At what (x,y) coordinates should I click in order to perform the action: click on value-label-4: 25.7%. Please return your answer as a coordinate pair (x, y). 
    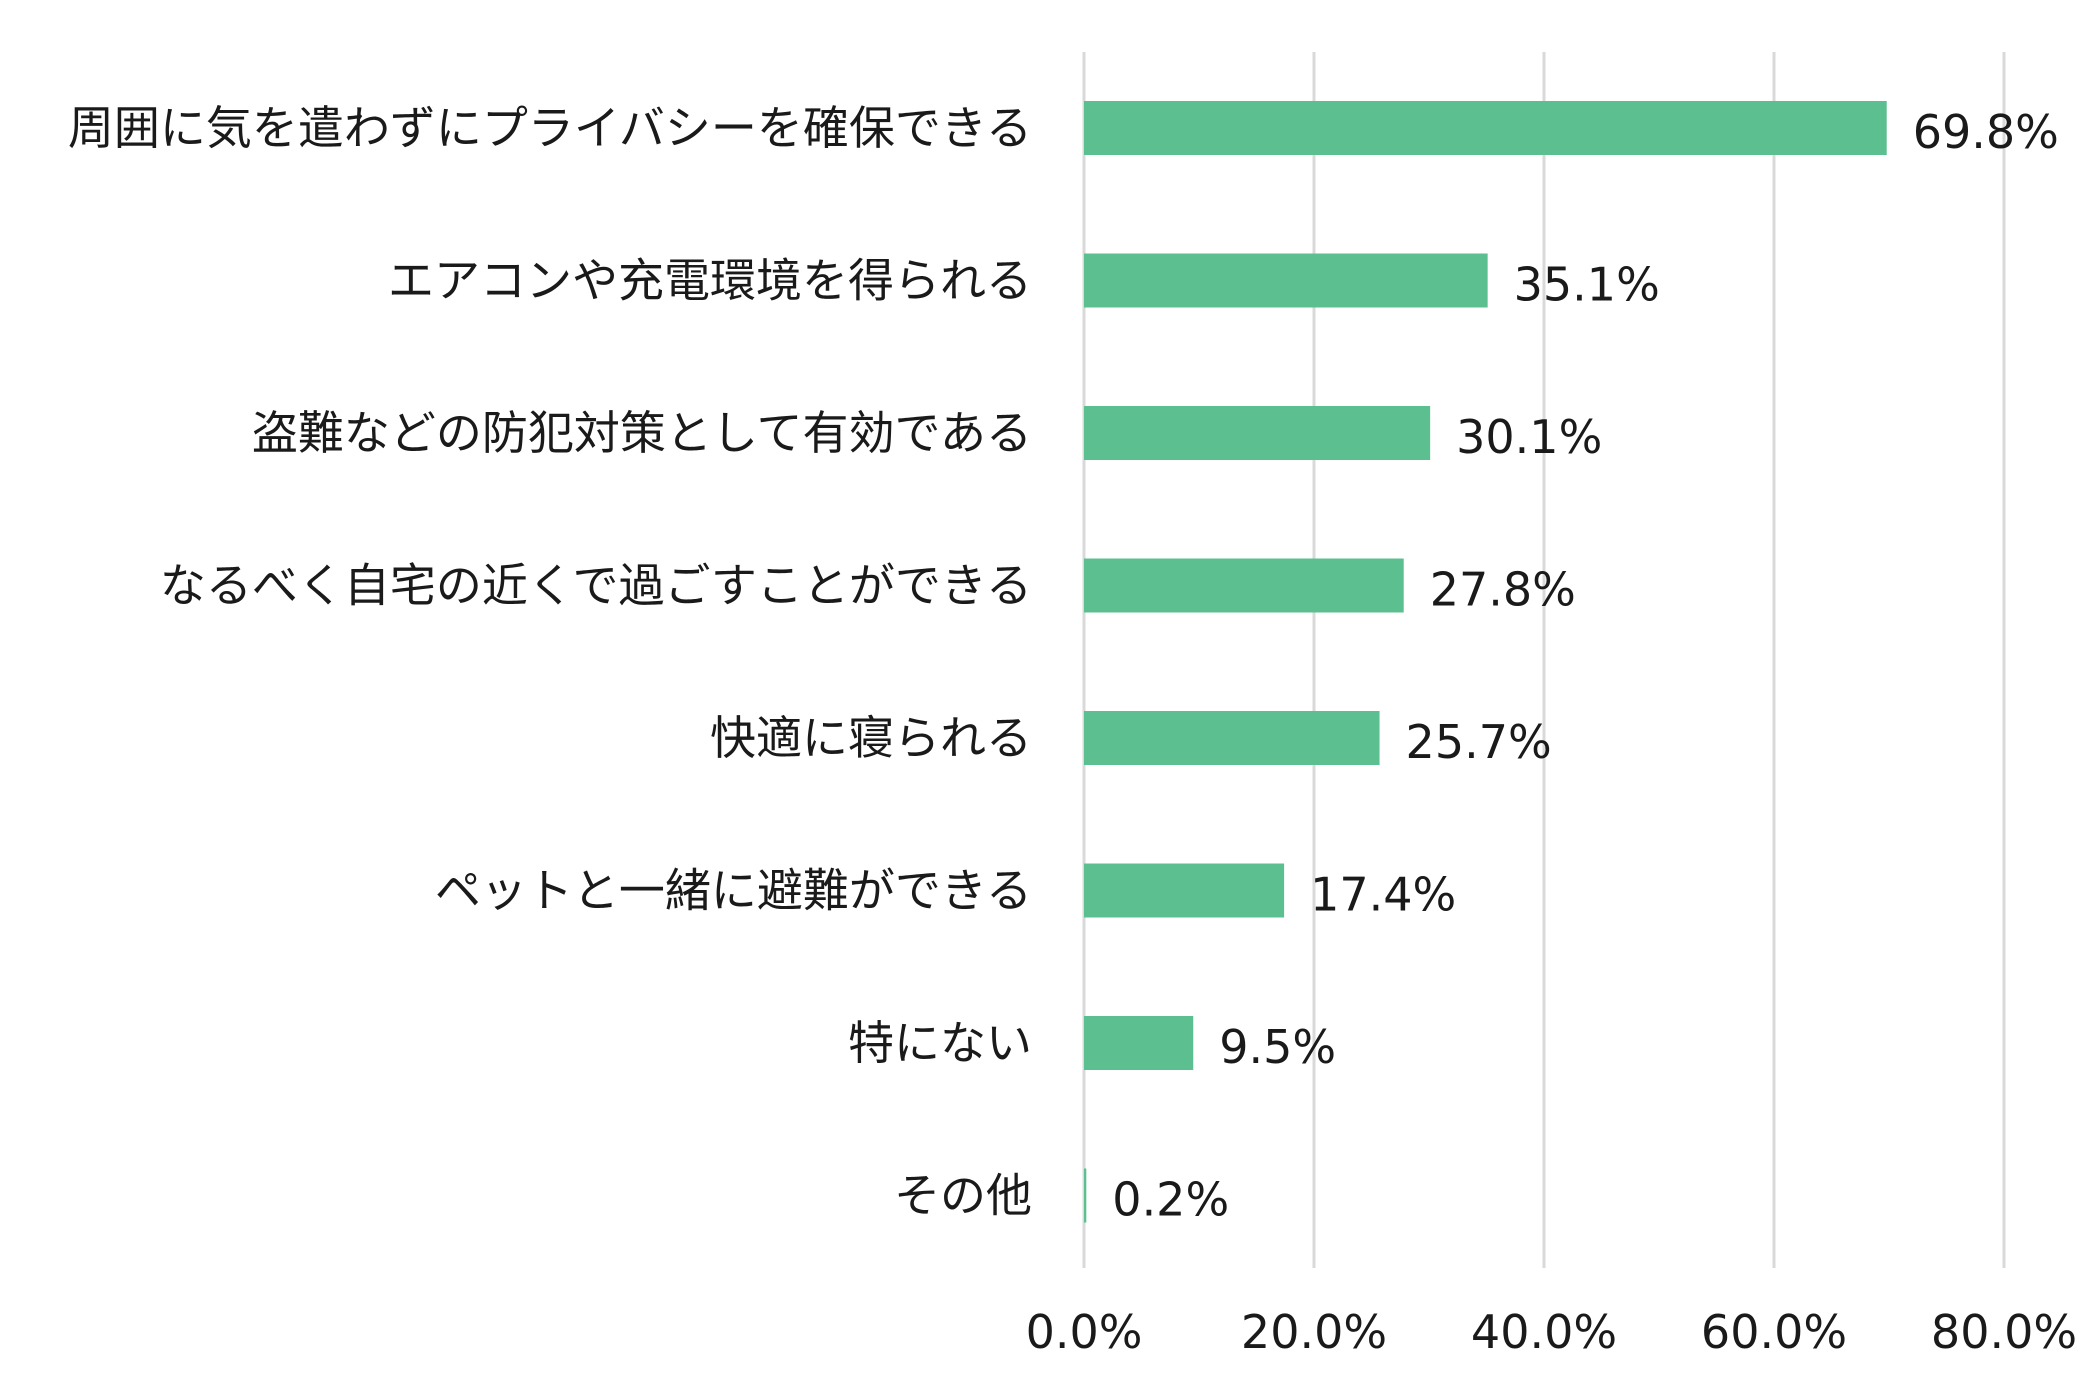
    Looking at the image, I should click on (1479, 742).